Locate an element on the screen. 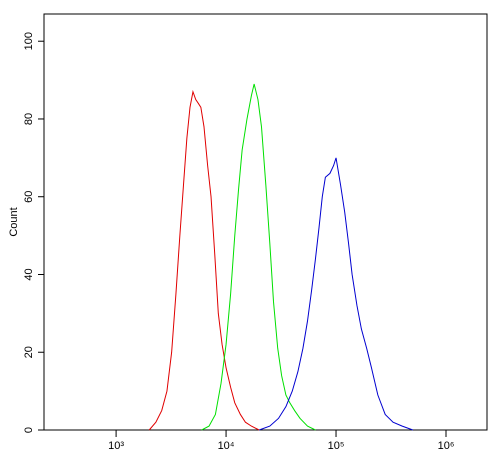 The image size is (503, 464). y-axis-label: Count is located at coordinates (14, 221).